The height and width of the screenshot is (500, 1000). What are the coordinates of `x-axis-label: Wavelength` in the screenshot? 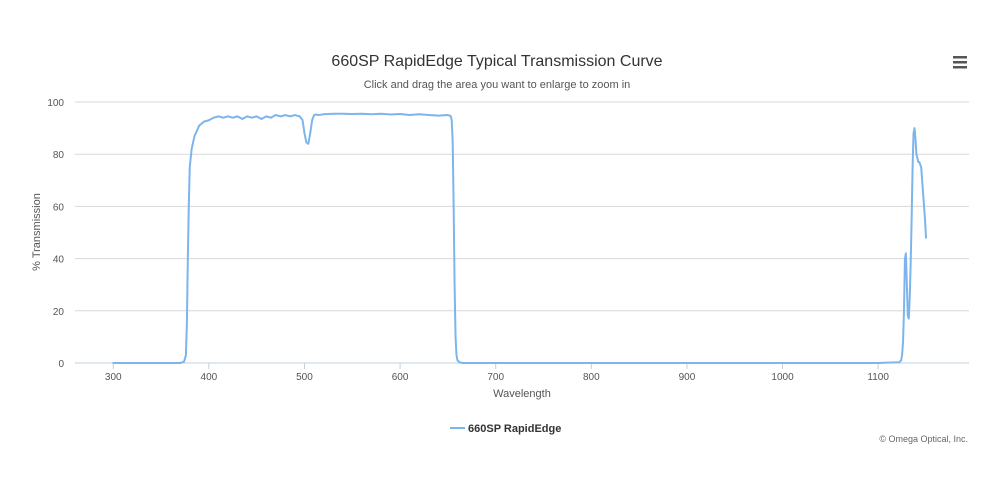 It's located at (522, 394).